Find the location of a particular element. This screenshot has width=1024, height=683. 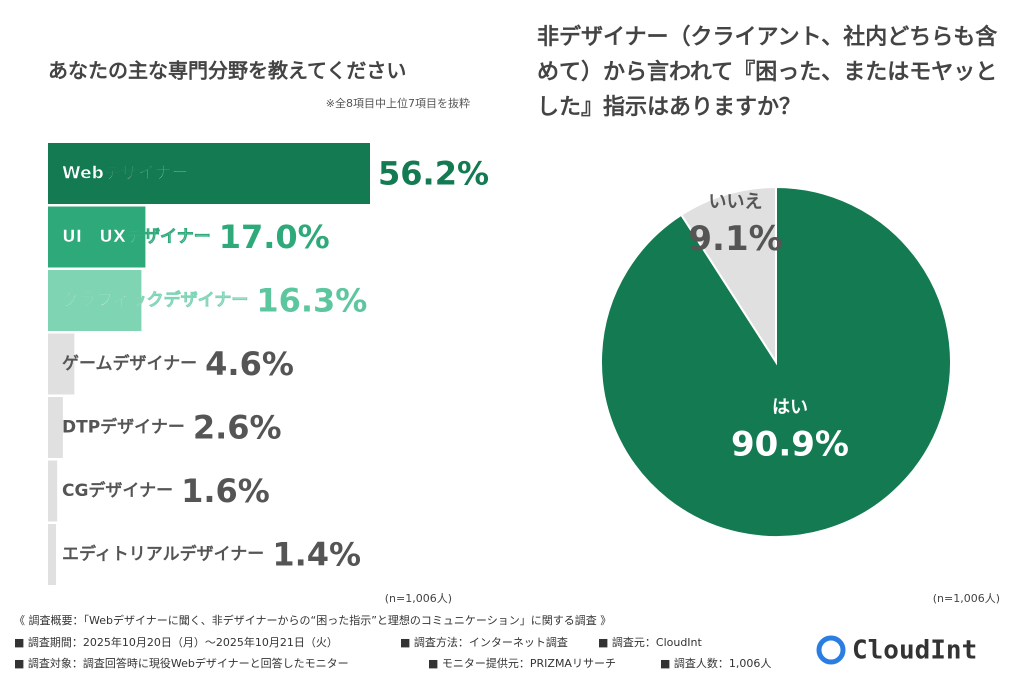

footer-item: ■ 調査対象：調査回答時に現役Webデザイナーと回答したモニター is located at coordinates (181, 663).